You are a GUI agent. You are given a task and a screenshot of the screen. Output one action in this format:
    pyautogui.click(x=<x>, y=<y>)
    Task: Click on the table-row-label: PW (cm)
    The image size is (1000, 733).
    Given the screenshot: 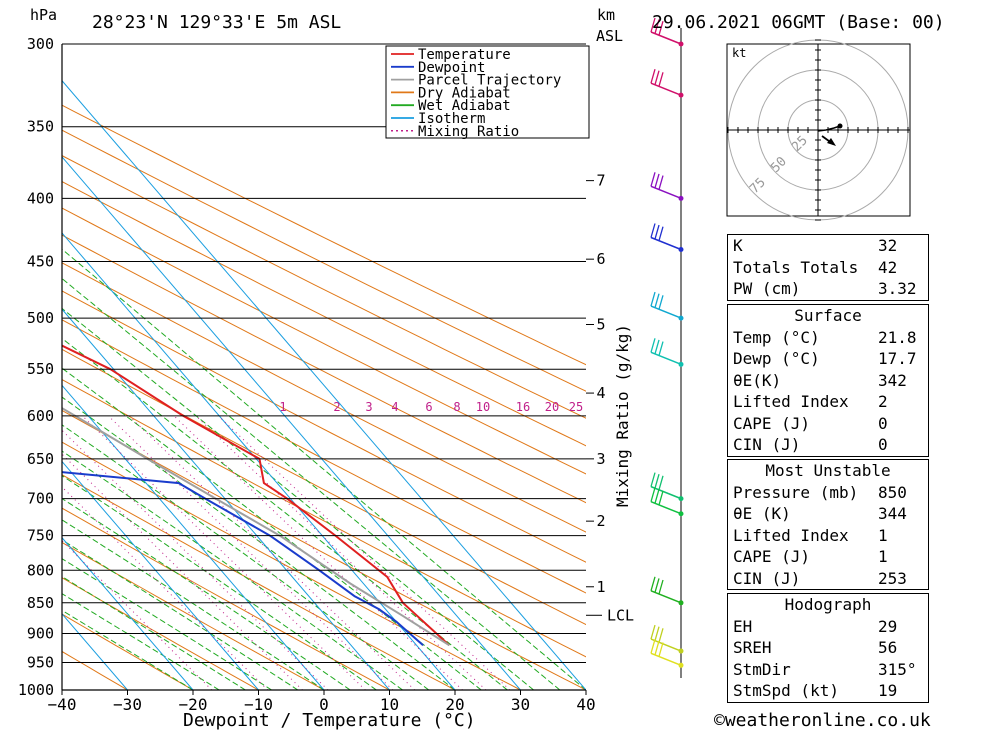 What is the action you would take?
    pyautogui.click(x=767, y=288)
    